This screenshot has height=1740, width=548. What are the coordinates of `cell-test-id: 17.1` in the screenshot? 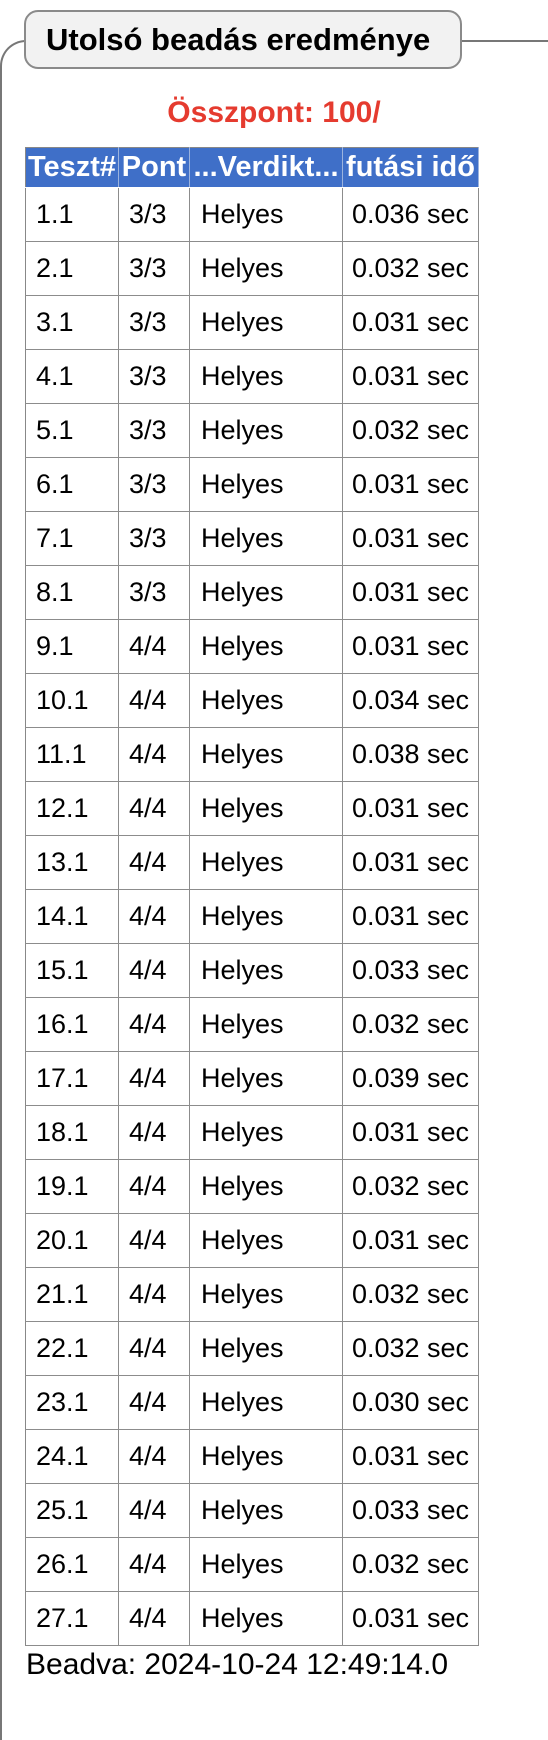 It's located at (72, 1078).